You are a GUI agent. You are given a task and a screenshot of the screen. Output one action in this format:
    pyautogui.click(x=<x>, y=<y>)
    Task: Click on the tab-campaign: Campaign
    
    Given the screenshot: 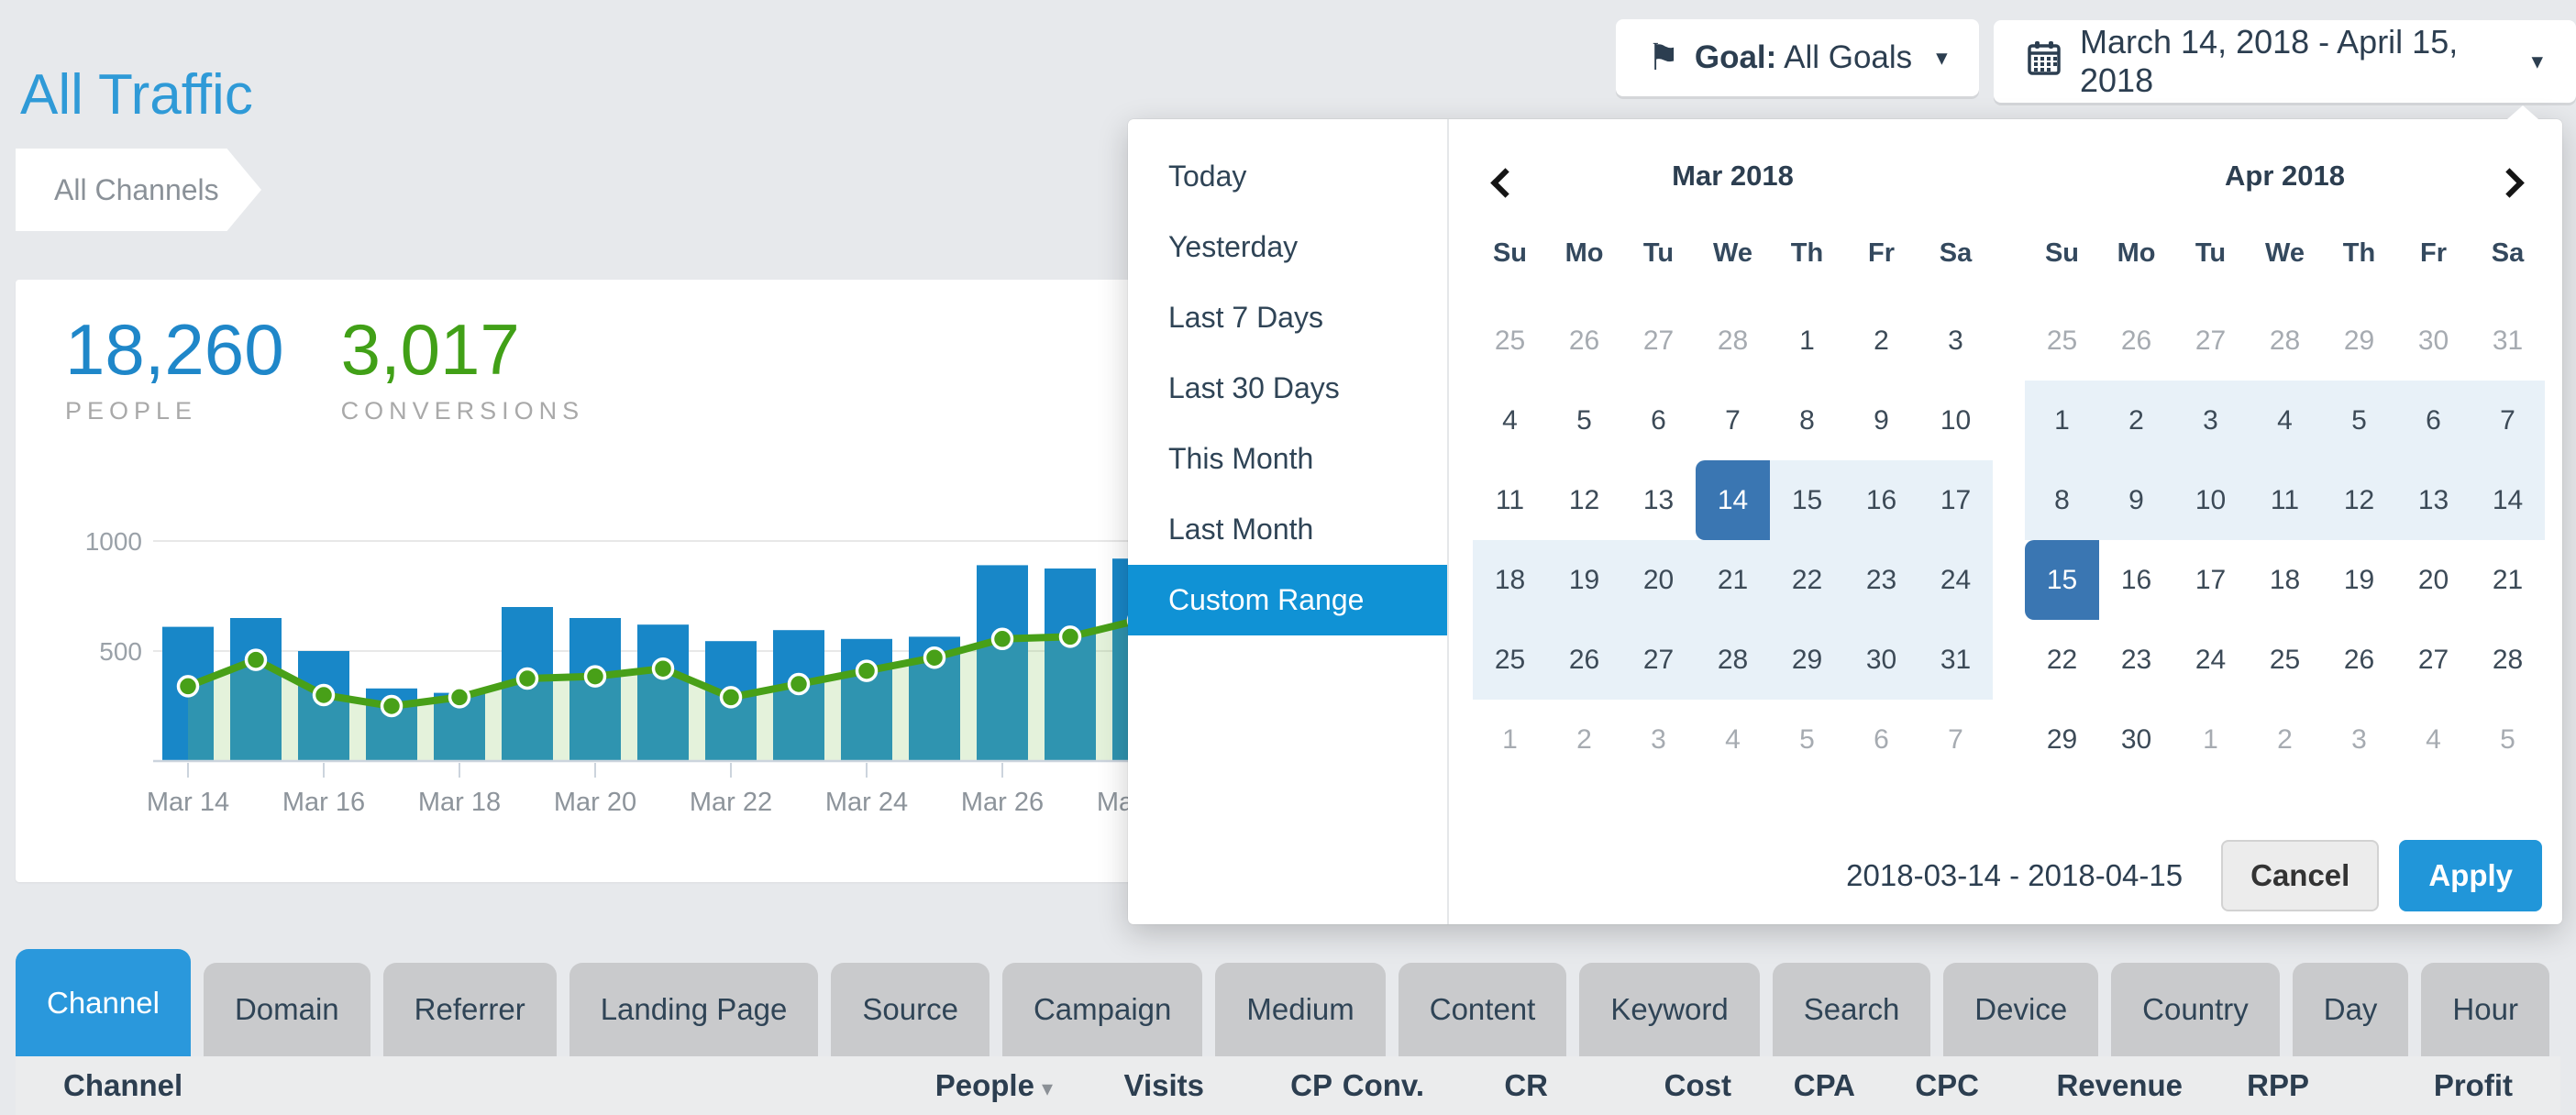 What is the action you would take?
    pyautogui.click(x=1102, y=1009)
    